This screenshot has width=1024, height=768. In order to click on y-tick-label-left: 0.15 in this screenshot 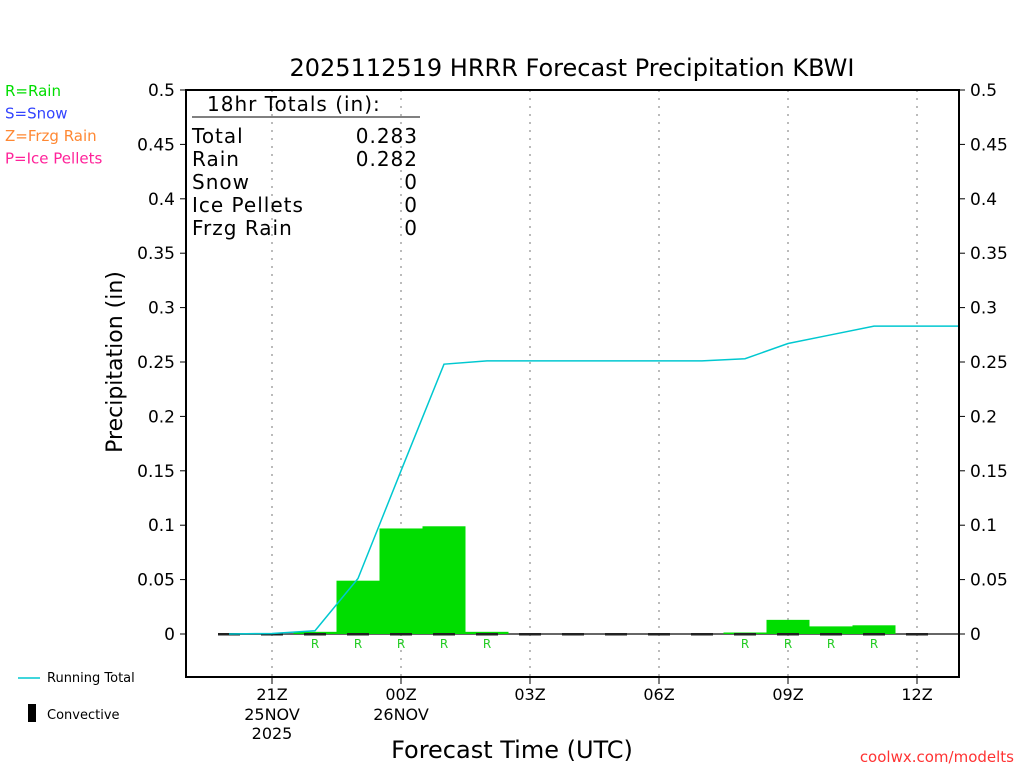, I will do `click(156, 472)`.